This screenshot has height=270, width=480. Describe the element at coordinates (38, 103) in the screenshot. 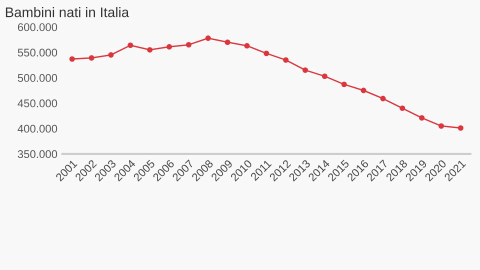

I see `y-tick-label: 450.000` at that location.